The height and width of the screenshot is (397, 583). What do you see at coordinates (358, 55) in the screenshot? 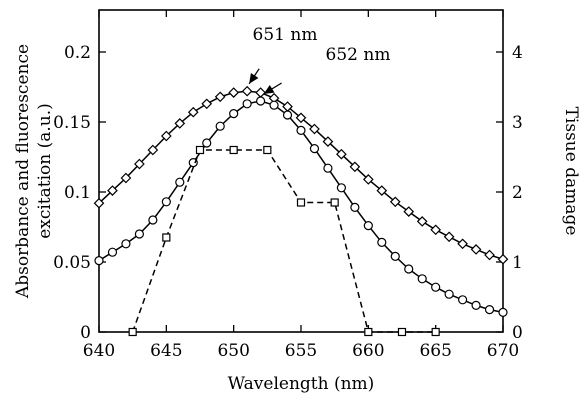
I see `annotation-652nm: 652 nm` at bounding box center [358, 55].